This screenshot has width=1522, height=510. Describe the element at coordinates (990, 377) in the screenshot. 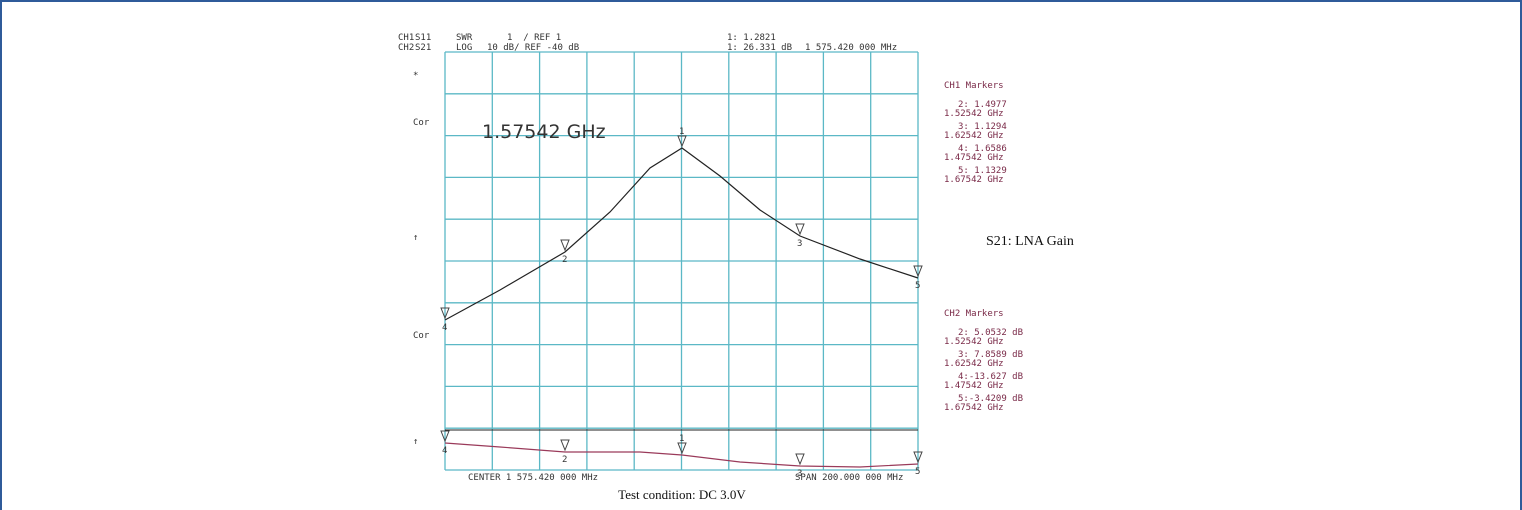

I see `marker-value: 4:-13.627 dB` at that location.